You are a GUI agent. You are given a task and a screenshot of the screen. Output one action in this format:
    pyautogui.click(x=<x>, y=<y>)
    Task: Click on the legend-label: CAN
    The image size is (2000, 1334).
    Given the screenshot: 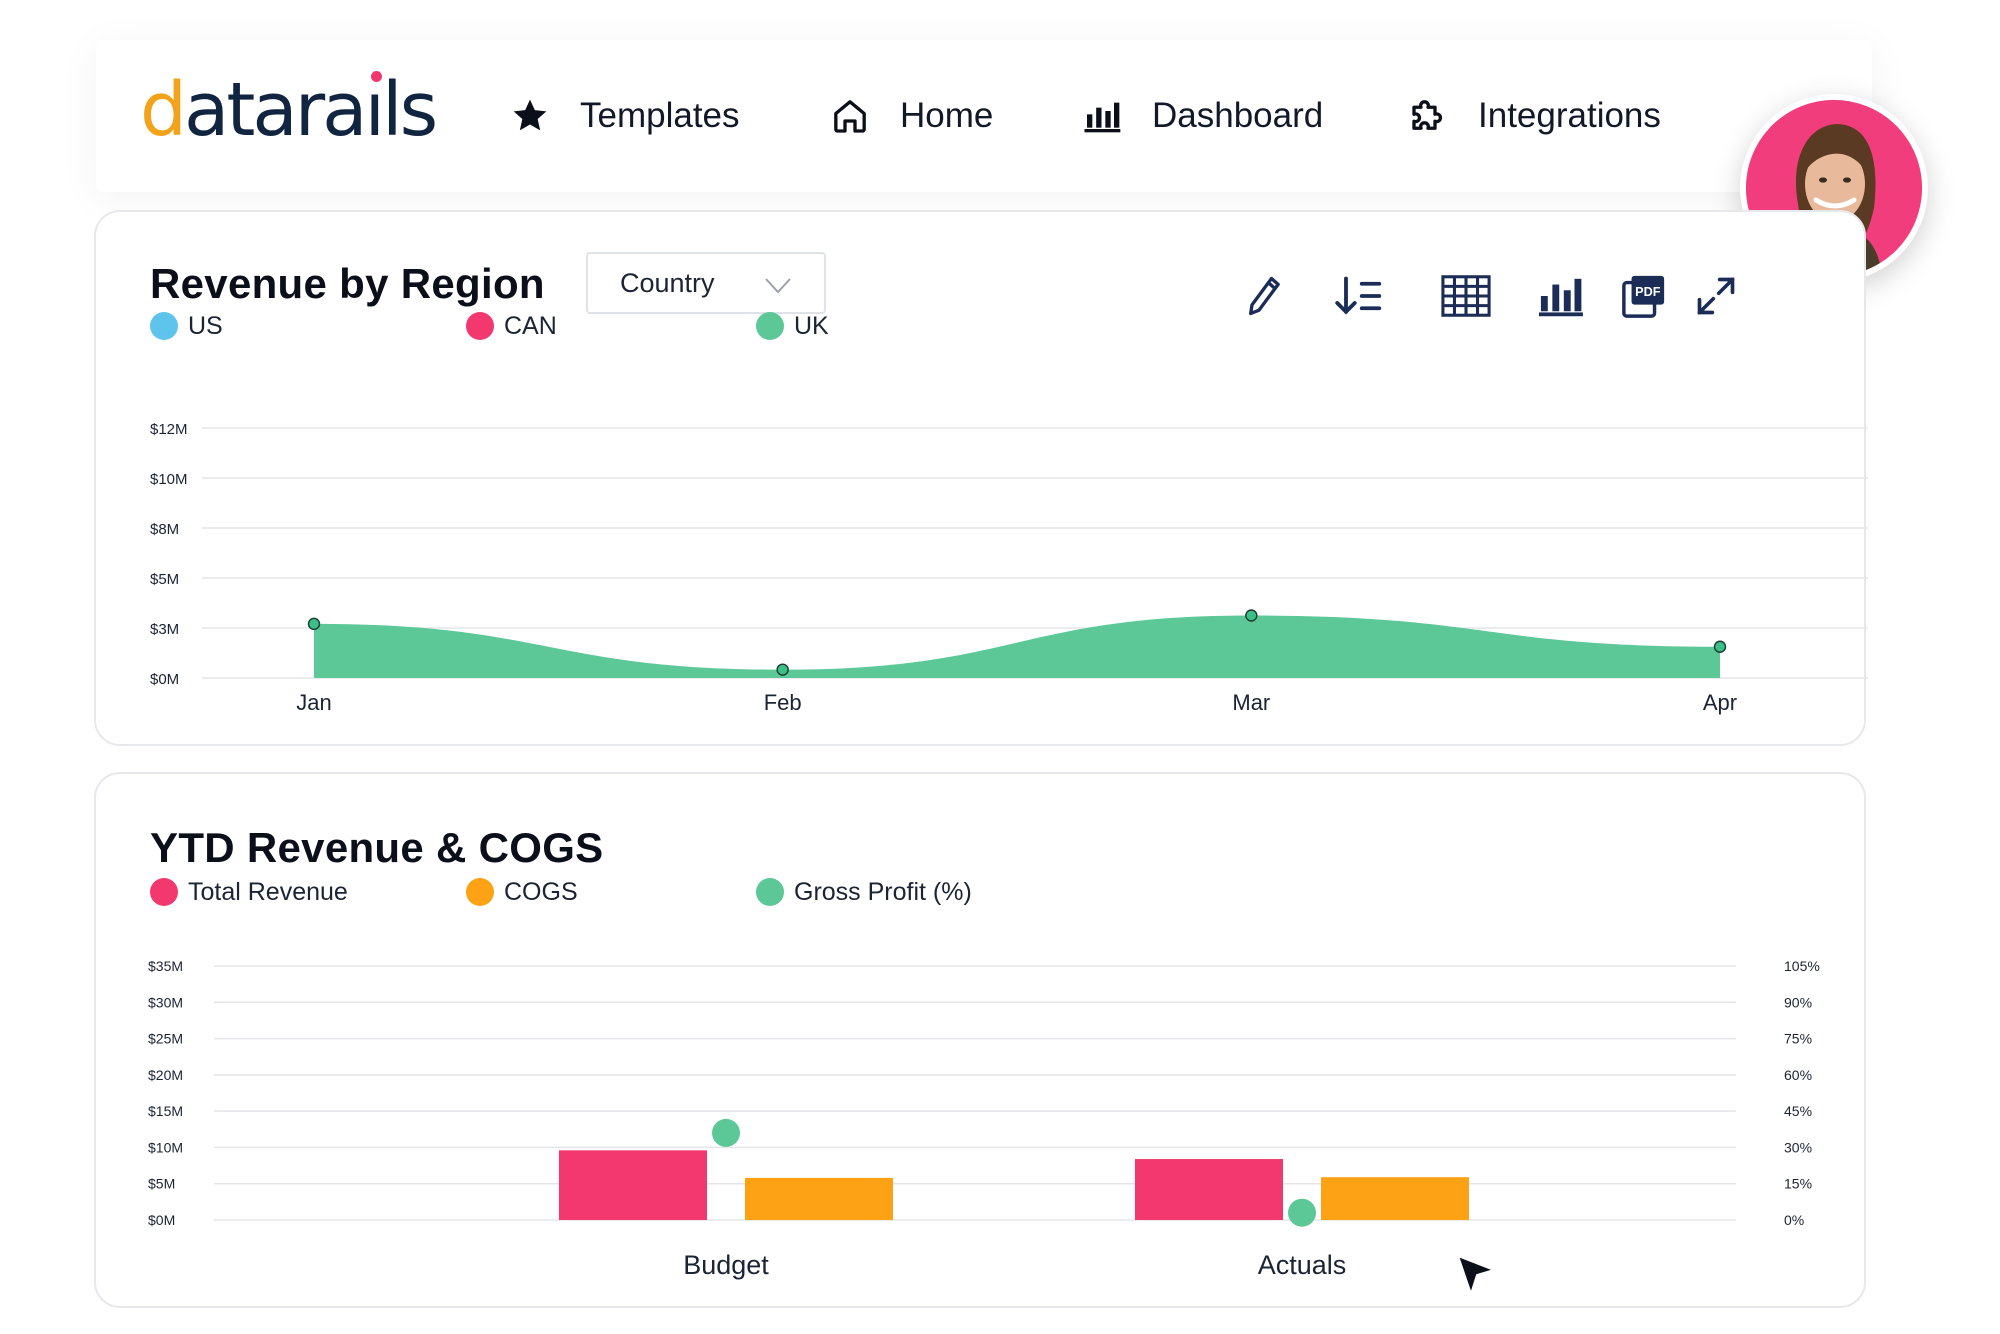 What is the action you would take?
    pyautogui.click(x=530, y=325)
    